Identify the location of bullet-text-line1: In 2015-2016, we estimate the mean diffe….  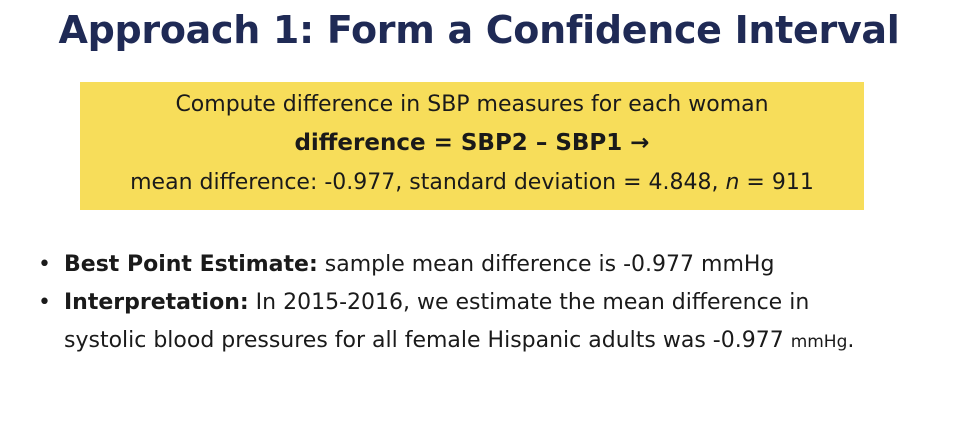
(529, 302).